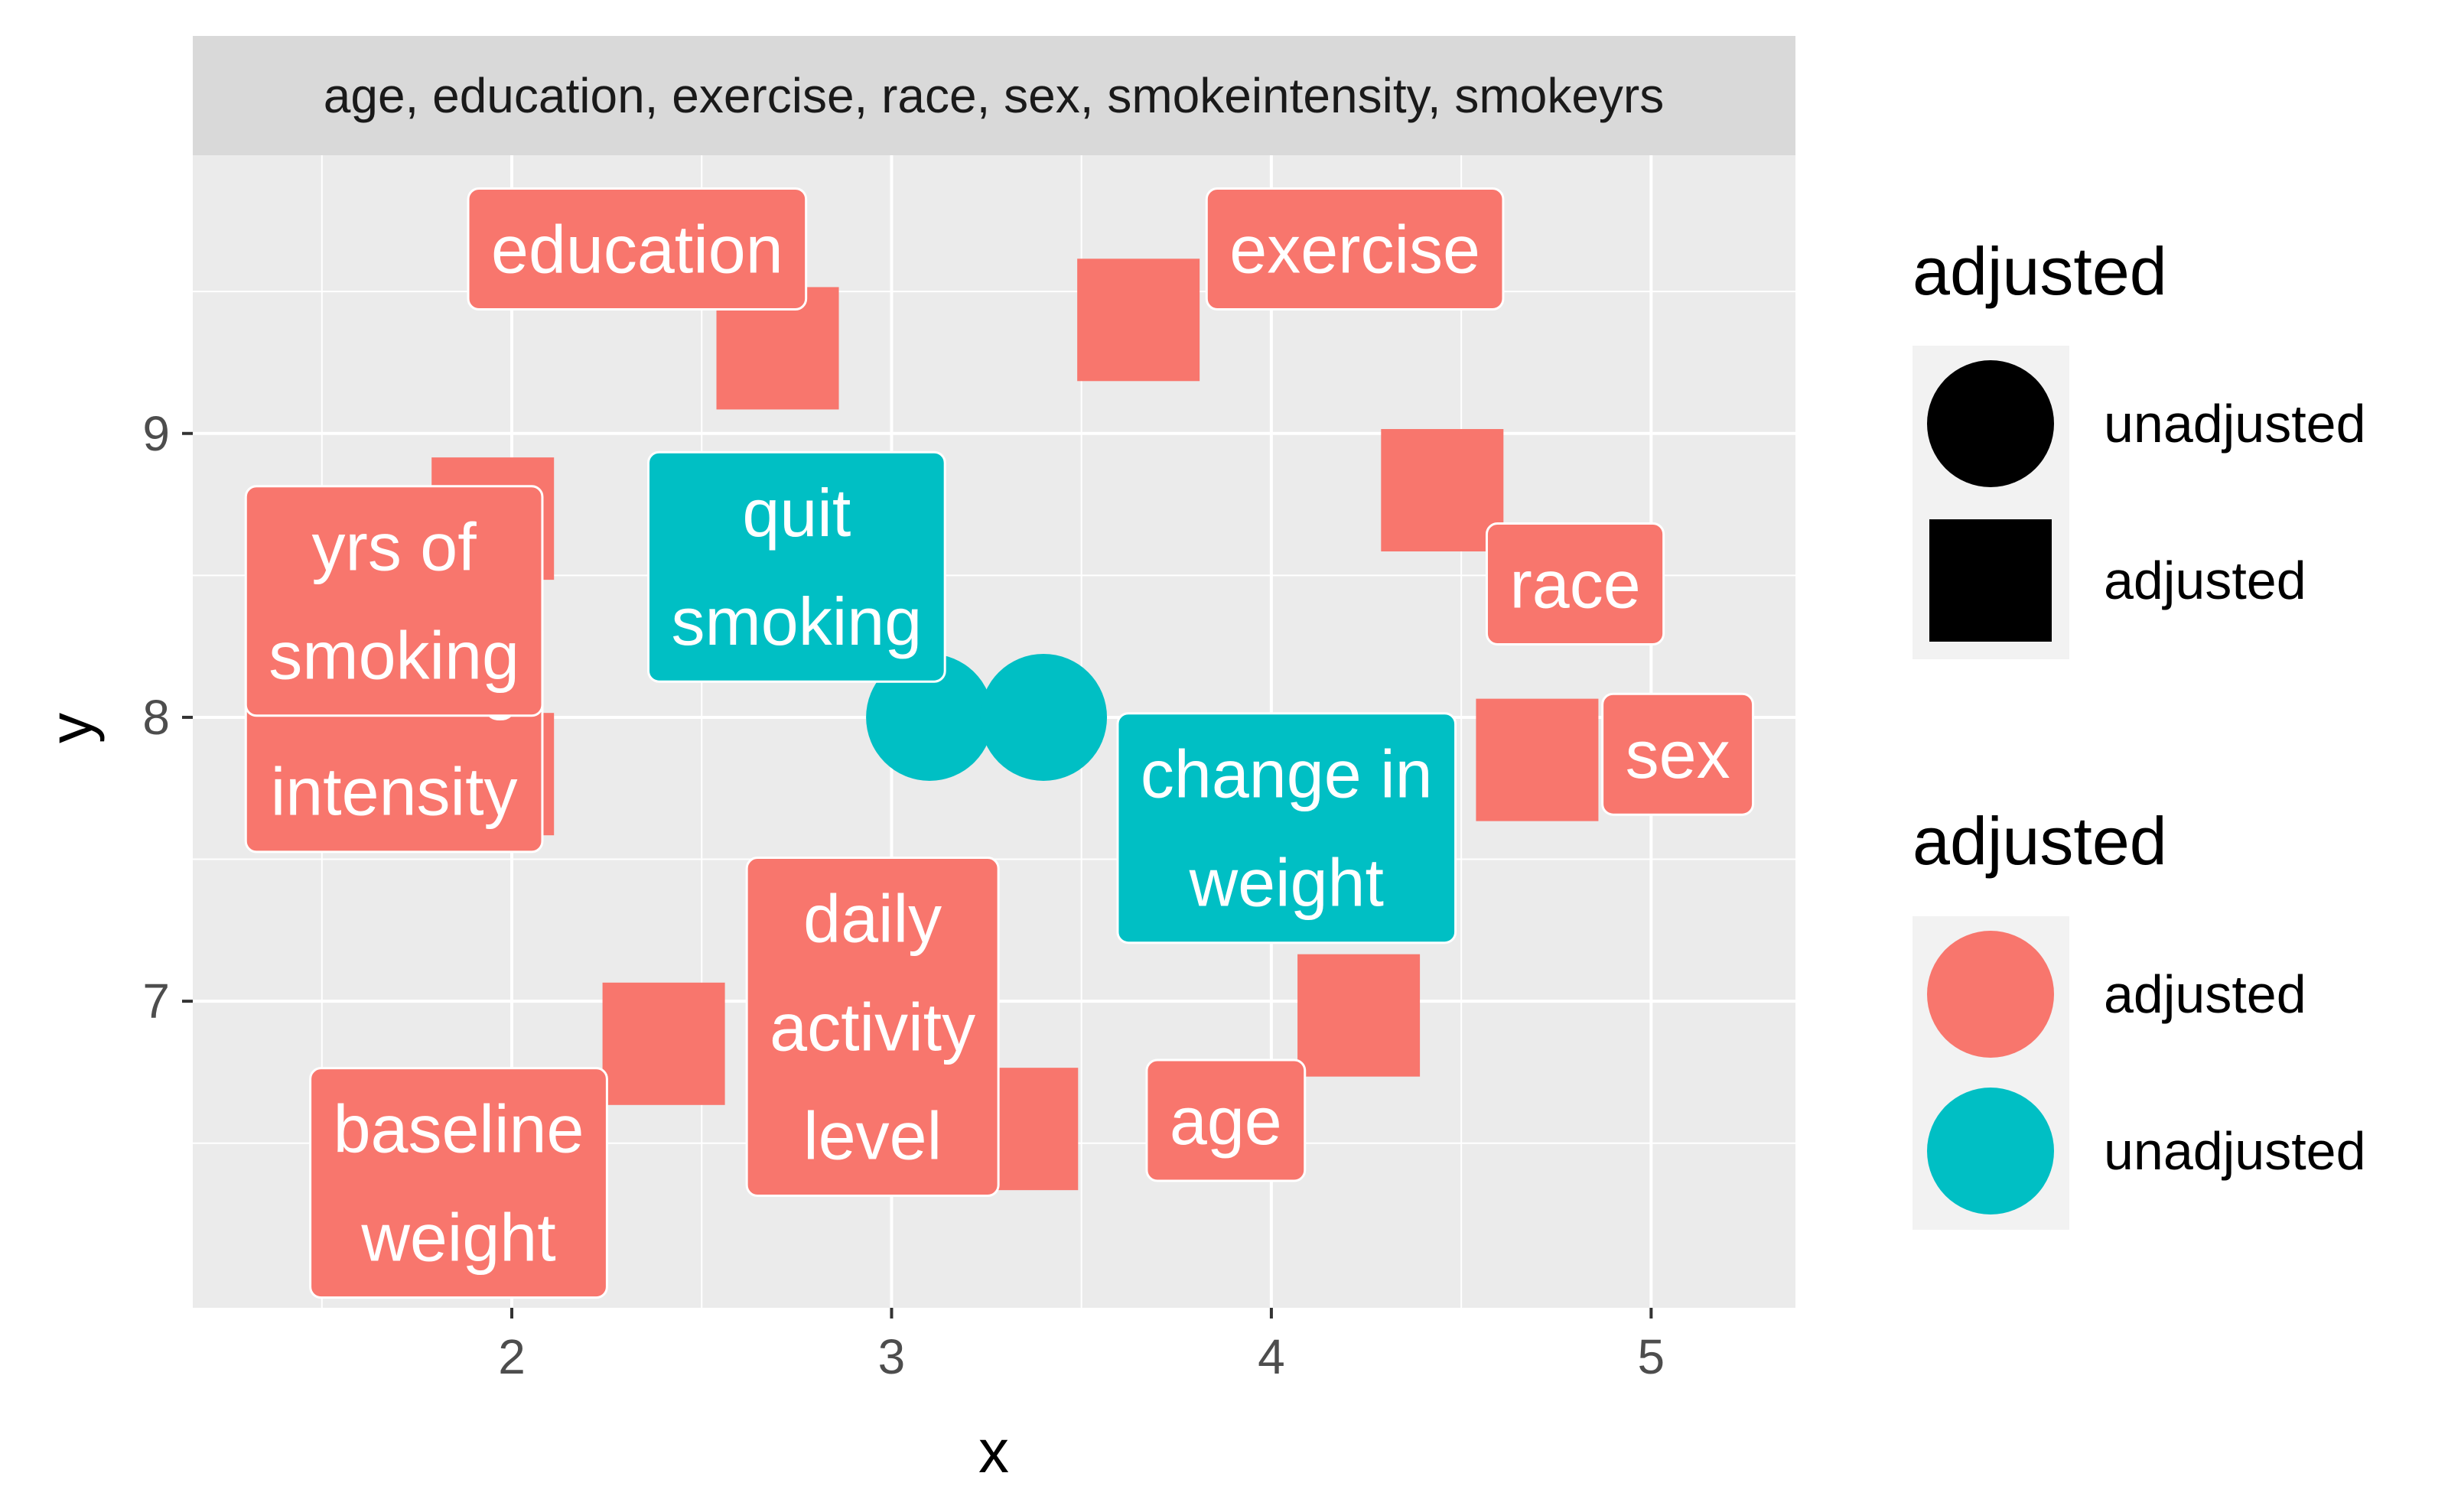  I want to click on label-text: exercise, so click(1354, 249).